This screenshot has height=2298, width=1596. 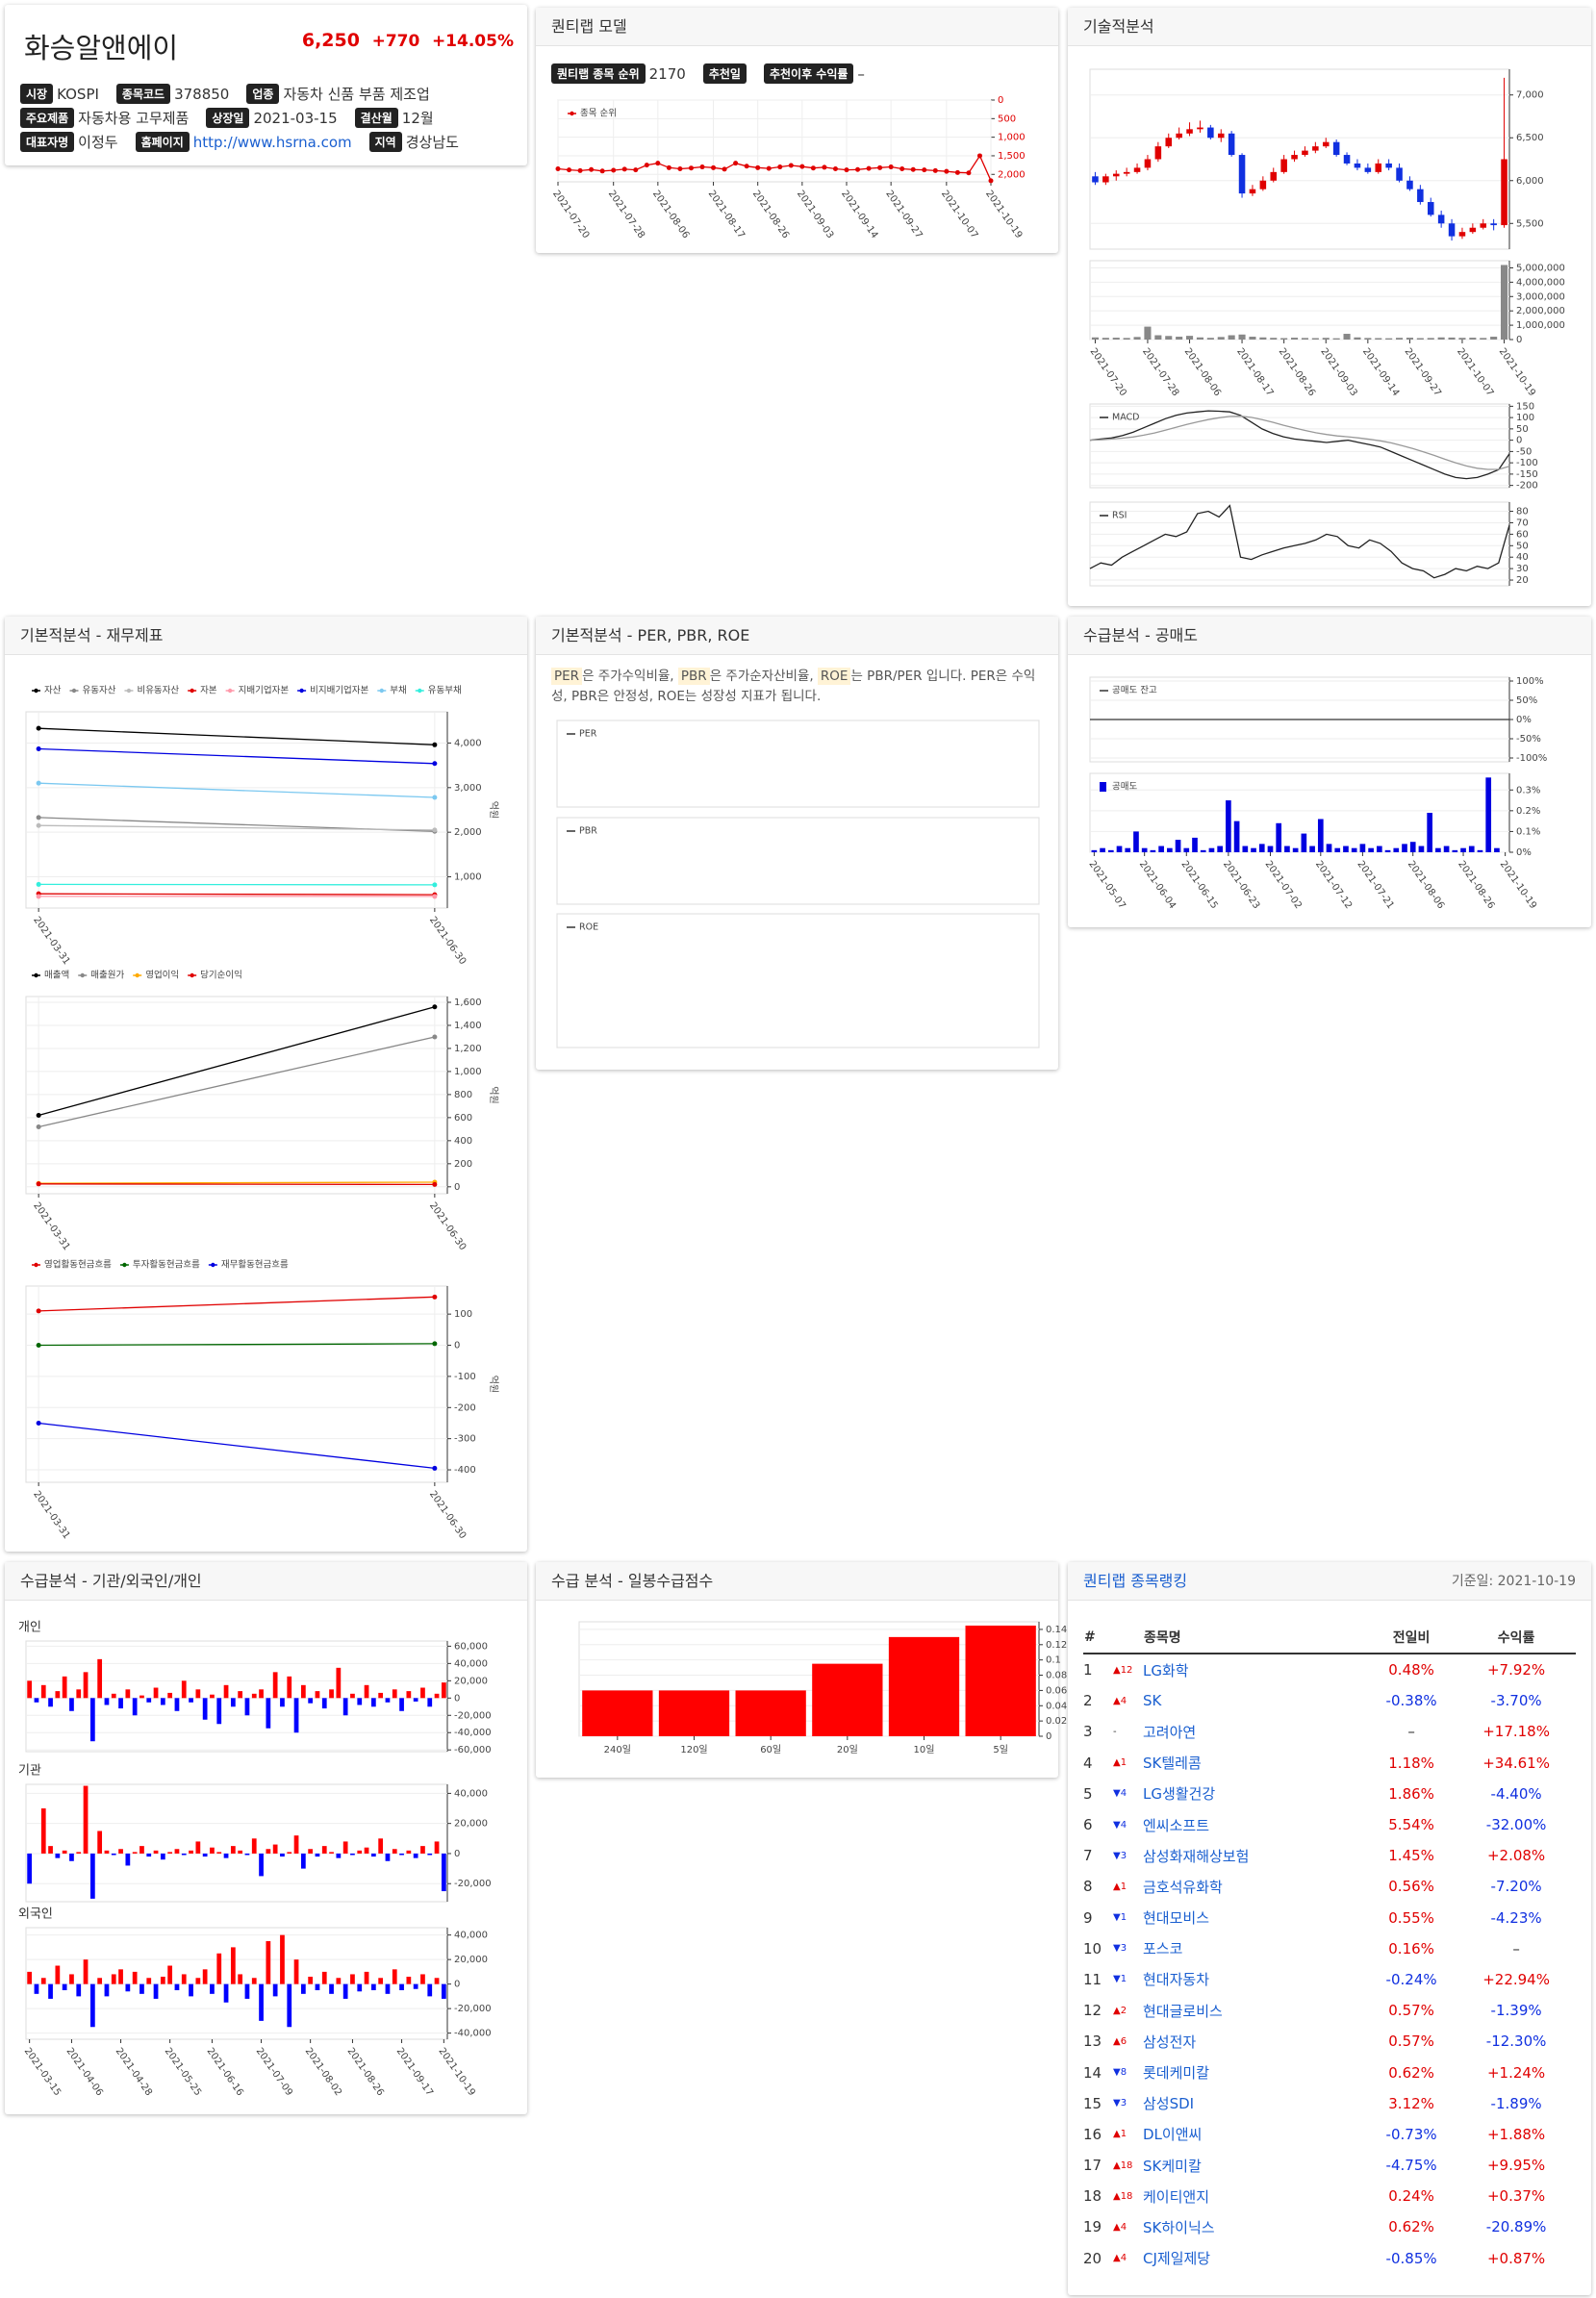 What do you see at coordinates (1516, 2166) in the screenshot?
I see `return: +9.95%` at bounding box center [1516, 2166].